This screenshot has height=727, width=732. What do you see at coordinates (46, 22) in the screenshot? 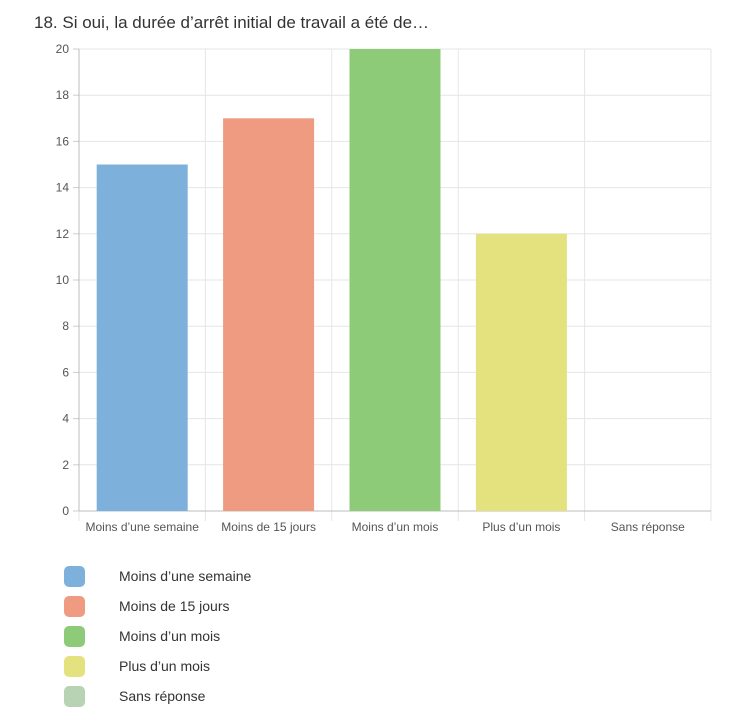
I see `question-number: 18.` at bounding box center [46, 22].